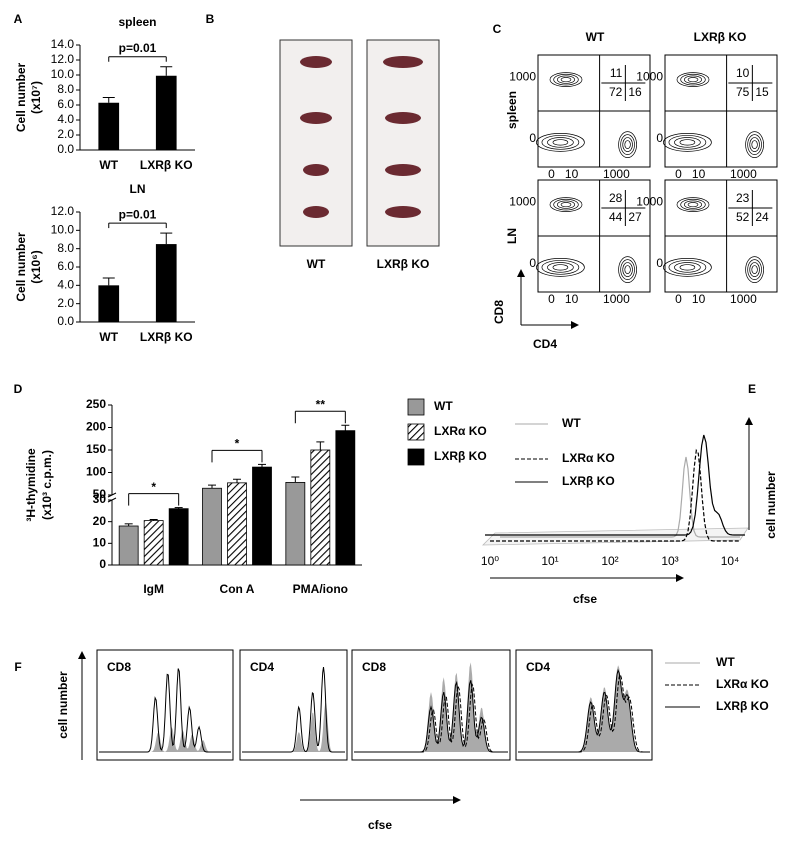 The width and height of the screenshot is (800, 842). Describe the element at coordinates (210, 19) in the screenshot. I see `panel-letter: B` at that location.